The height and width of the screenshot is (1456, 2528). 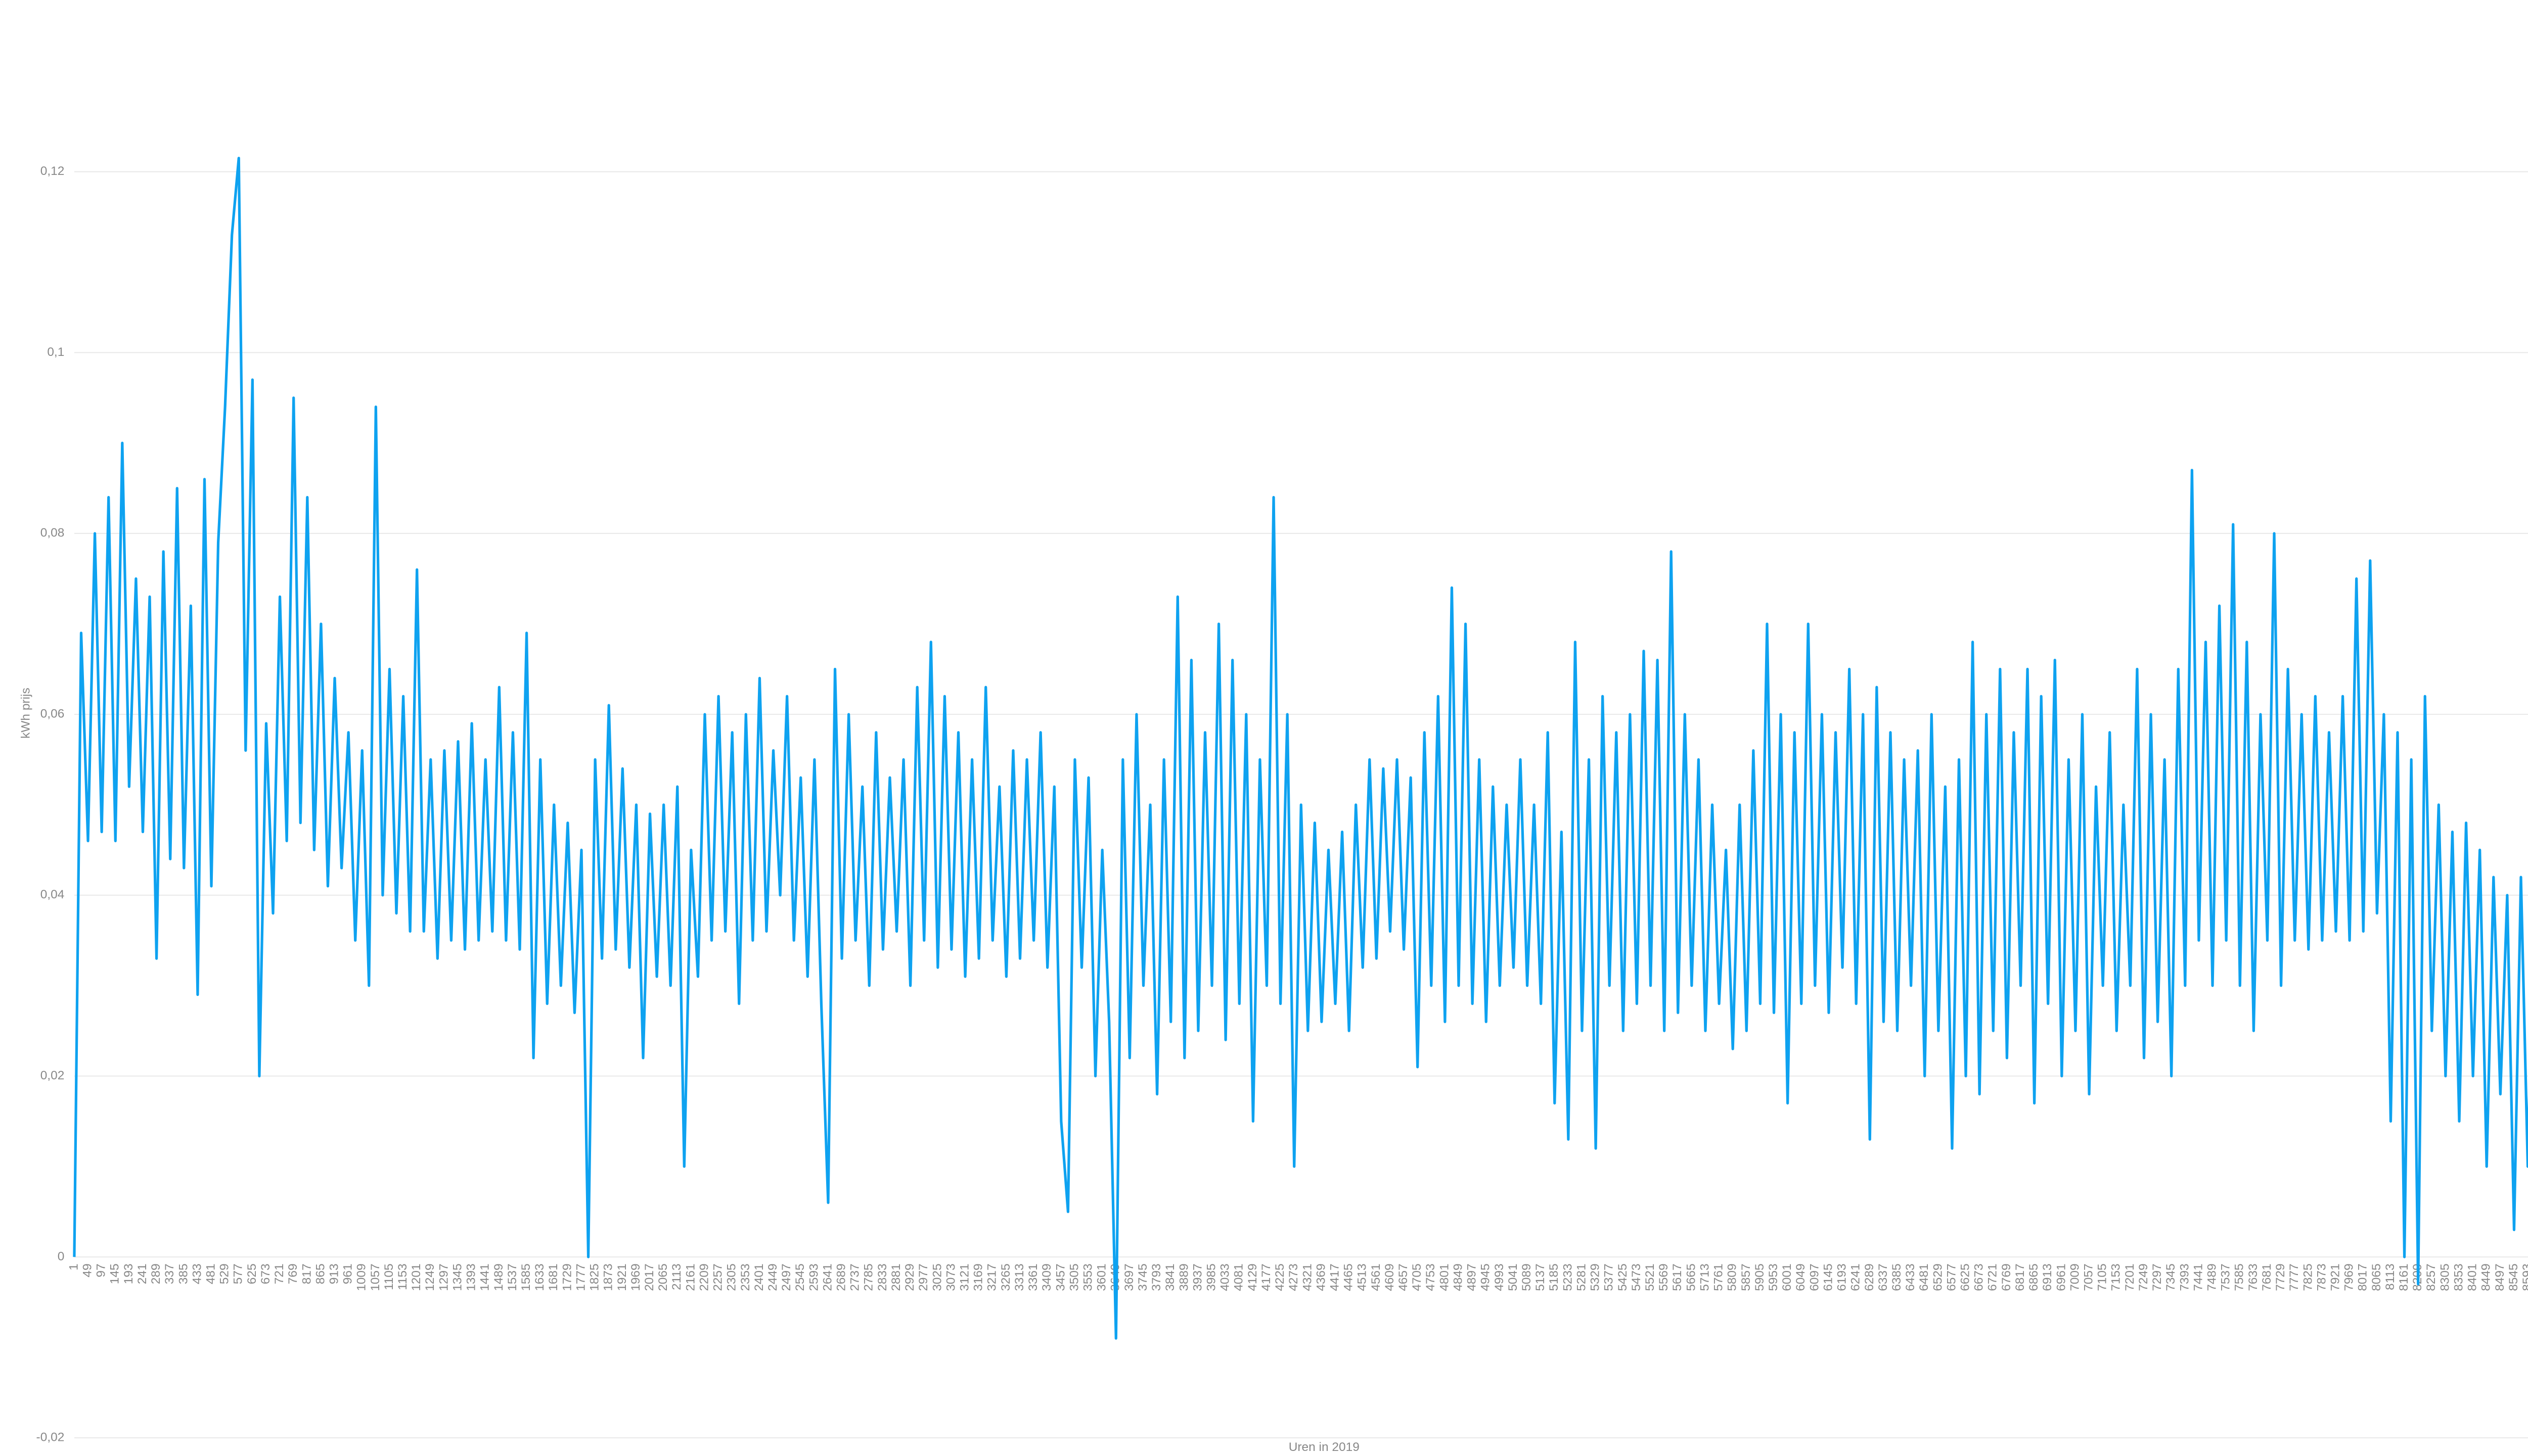 What do you see at coordinates (1253, 1277) in the screenshot?
I see `x-tick-label: 4129` at bounding box center [1253, 1277].